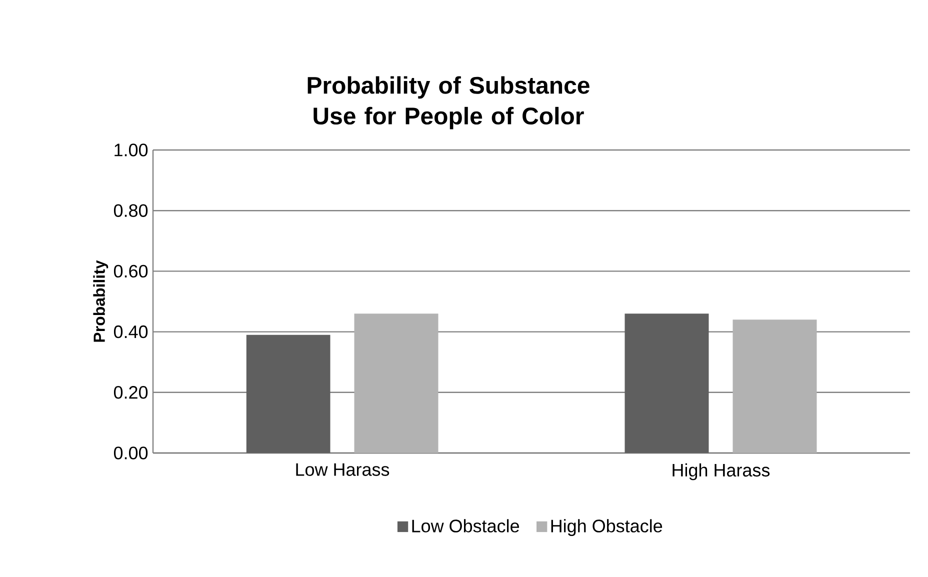  I want to click on x-tick-label: High Harass, so click(721, 471).